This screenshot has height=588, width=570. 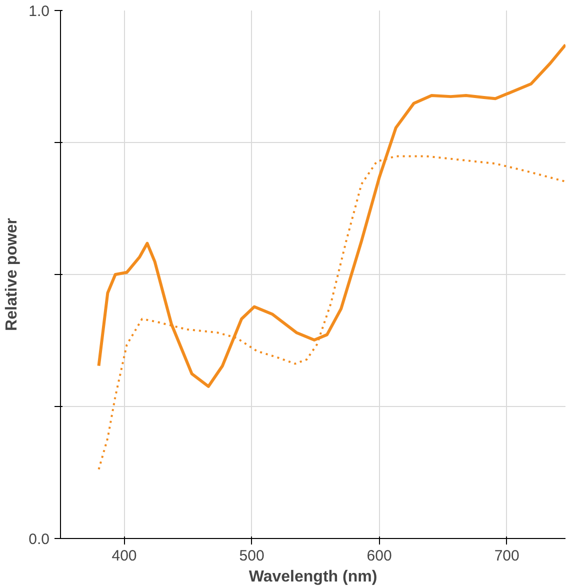 What do you see at coordinates (39, 539) in the screenshot?
I see `y-tick-label: 0.0` at bounding box center [39, 539].